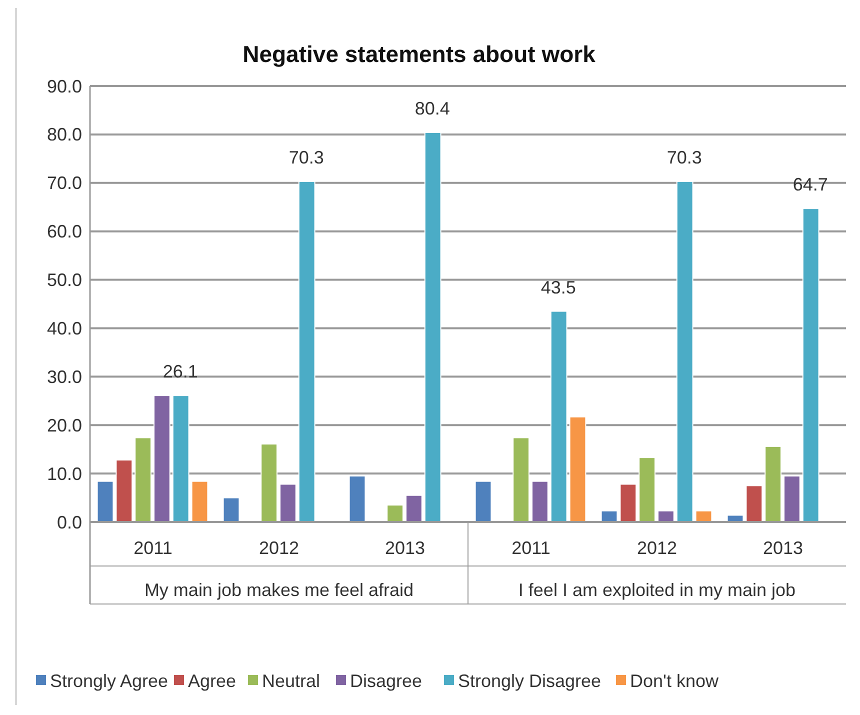 Image resolution: width=860 pixels, height=715 pixels. Describe the element at coordinates (279, 590) in the screenshot. I see `text: My main job makes me feel afraid` at that location.